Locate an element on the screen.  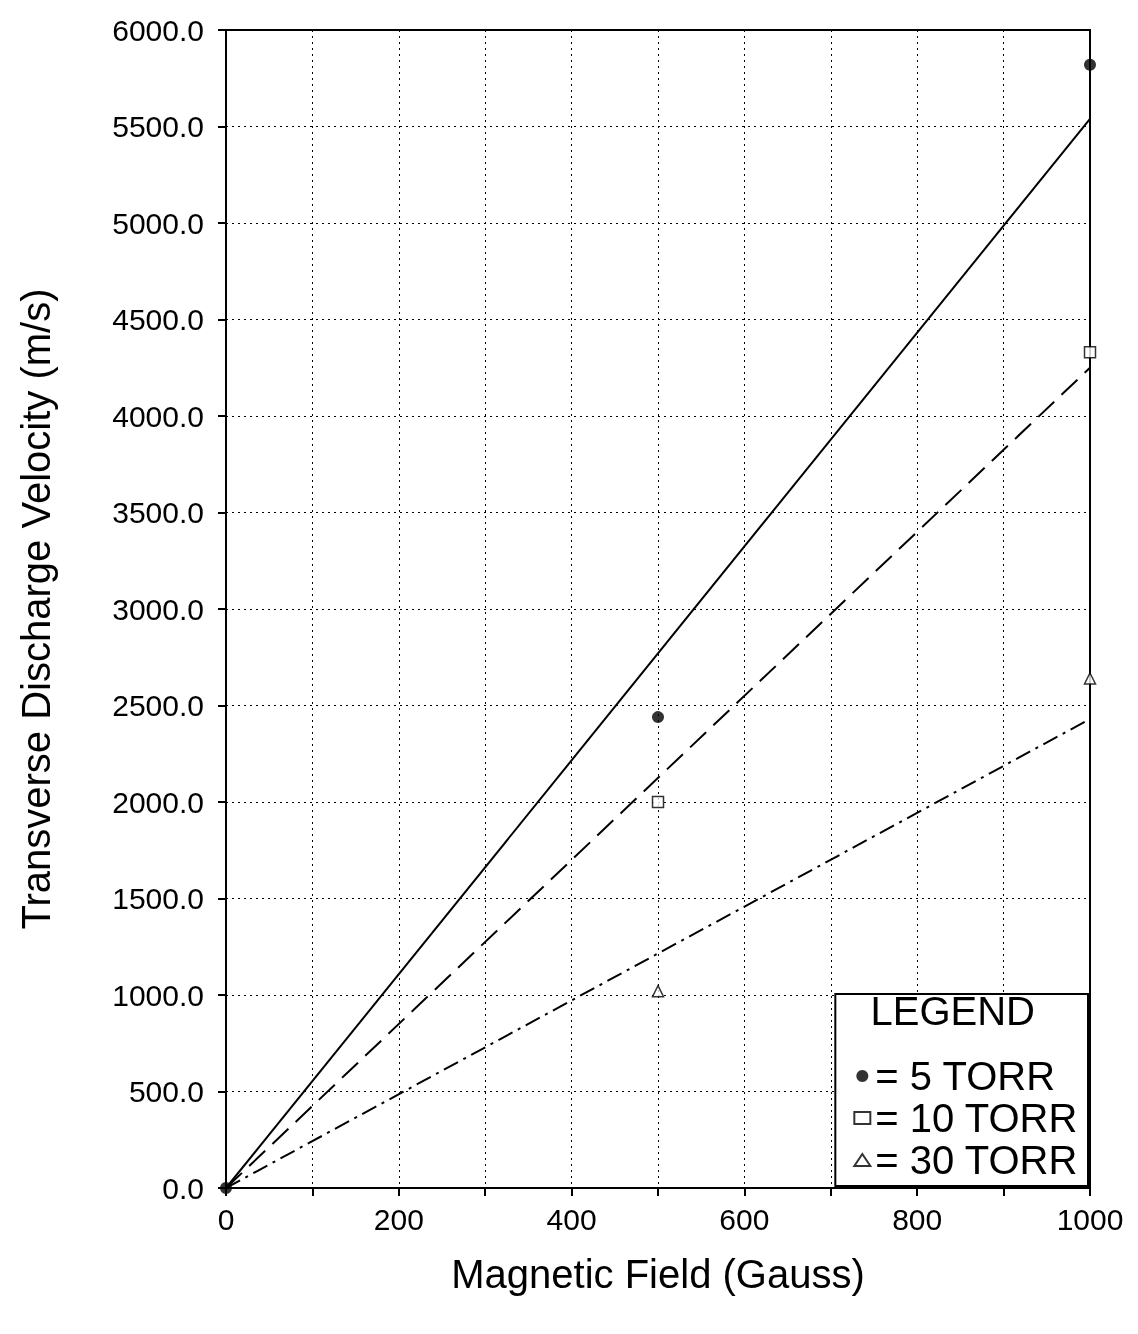
y-tick-label: 3000.0 is located at coordinates (158, 609).